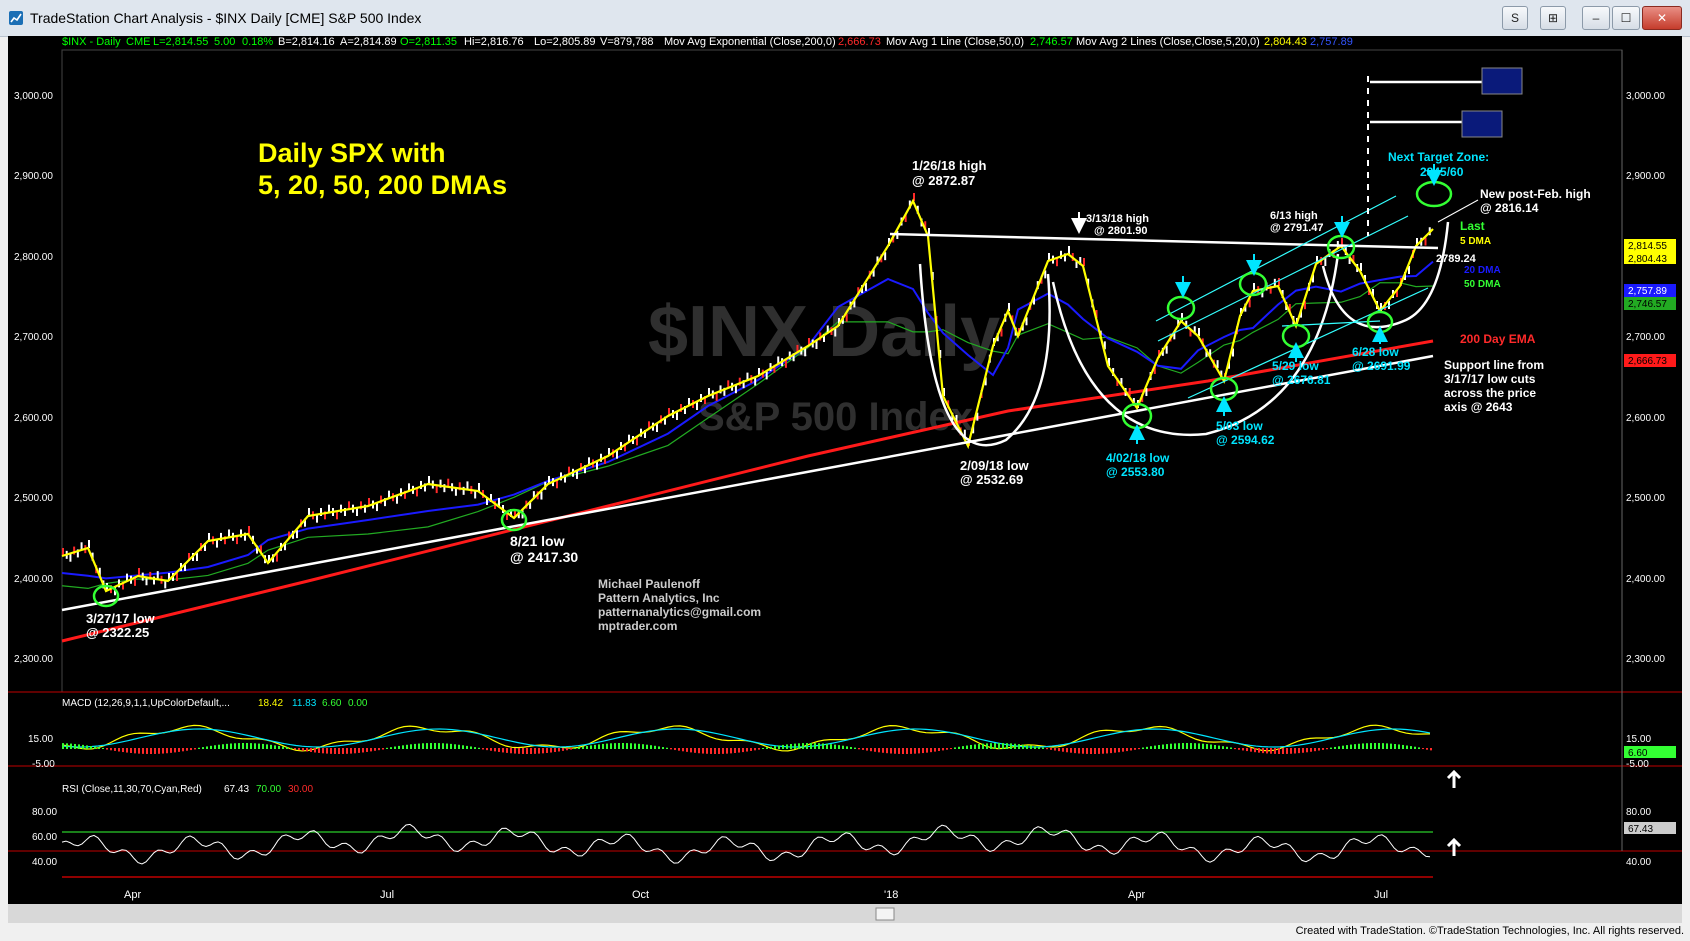 This screenshot has height=941, width=1690. Describe the element at coordinates (679, 612) in the screenshot. I see `ann-author-3: patternanalytics@gmail.com` at that location.